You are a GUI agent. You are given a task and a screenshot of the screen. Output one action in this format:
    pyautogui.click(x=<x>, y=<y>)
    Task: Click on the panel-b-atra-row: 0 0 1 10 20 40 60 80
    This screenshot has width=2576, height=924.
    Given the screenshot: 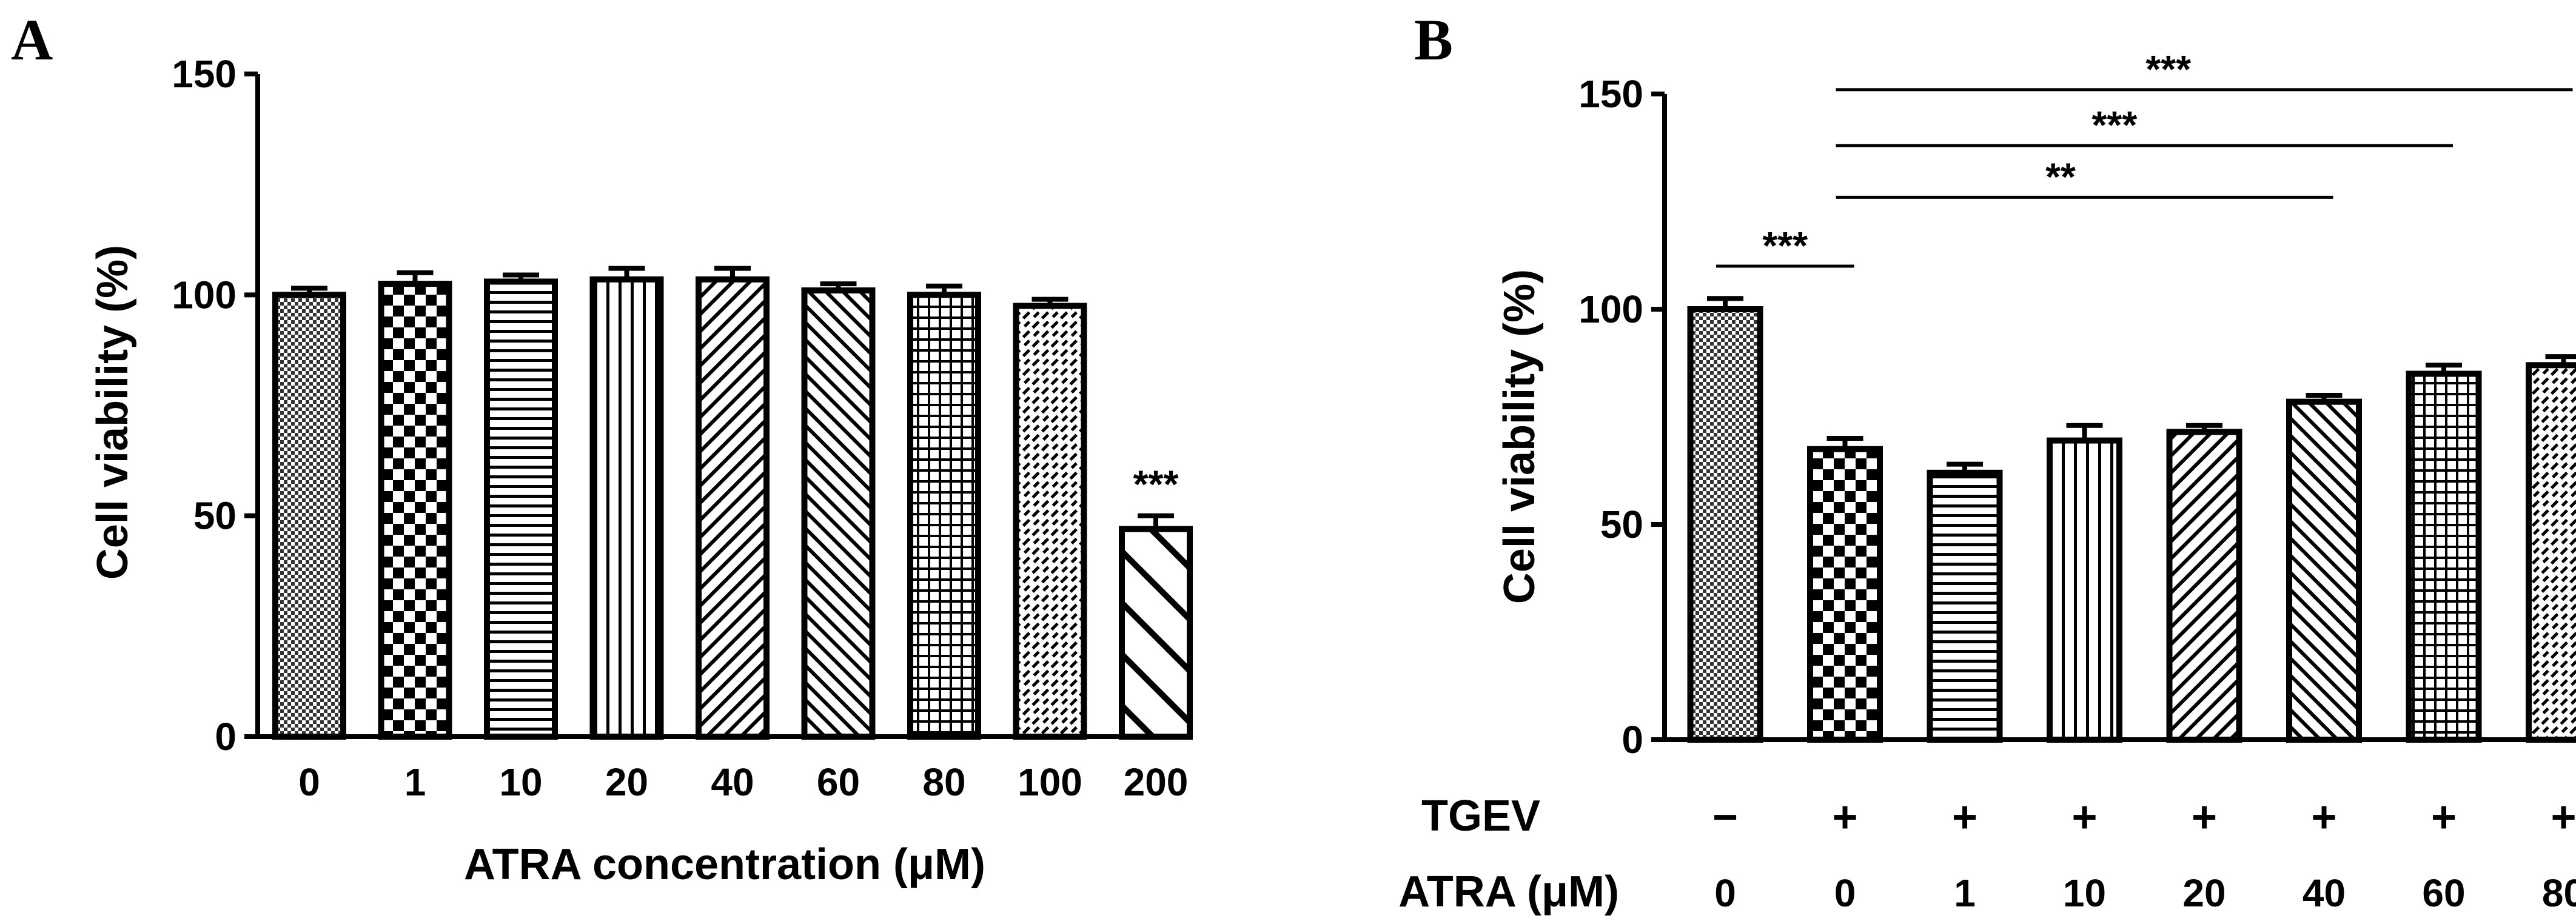 What is the action you would take?
    pyautogui.click(x=2145, y=893)
    